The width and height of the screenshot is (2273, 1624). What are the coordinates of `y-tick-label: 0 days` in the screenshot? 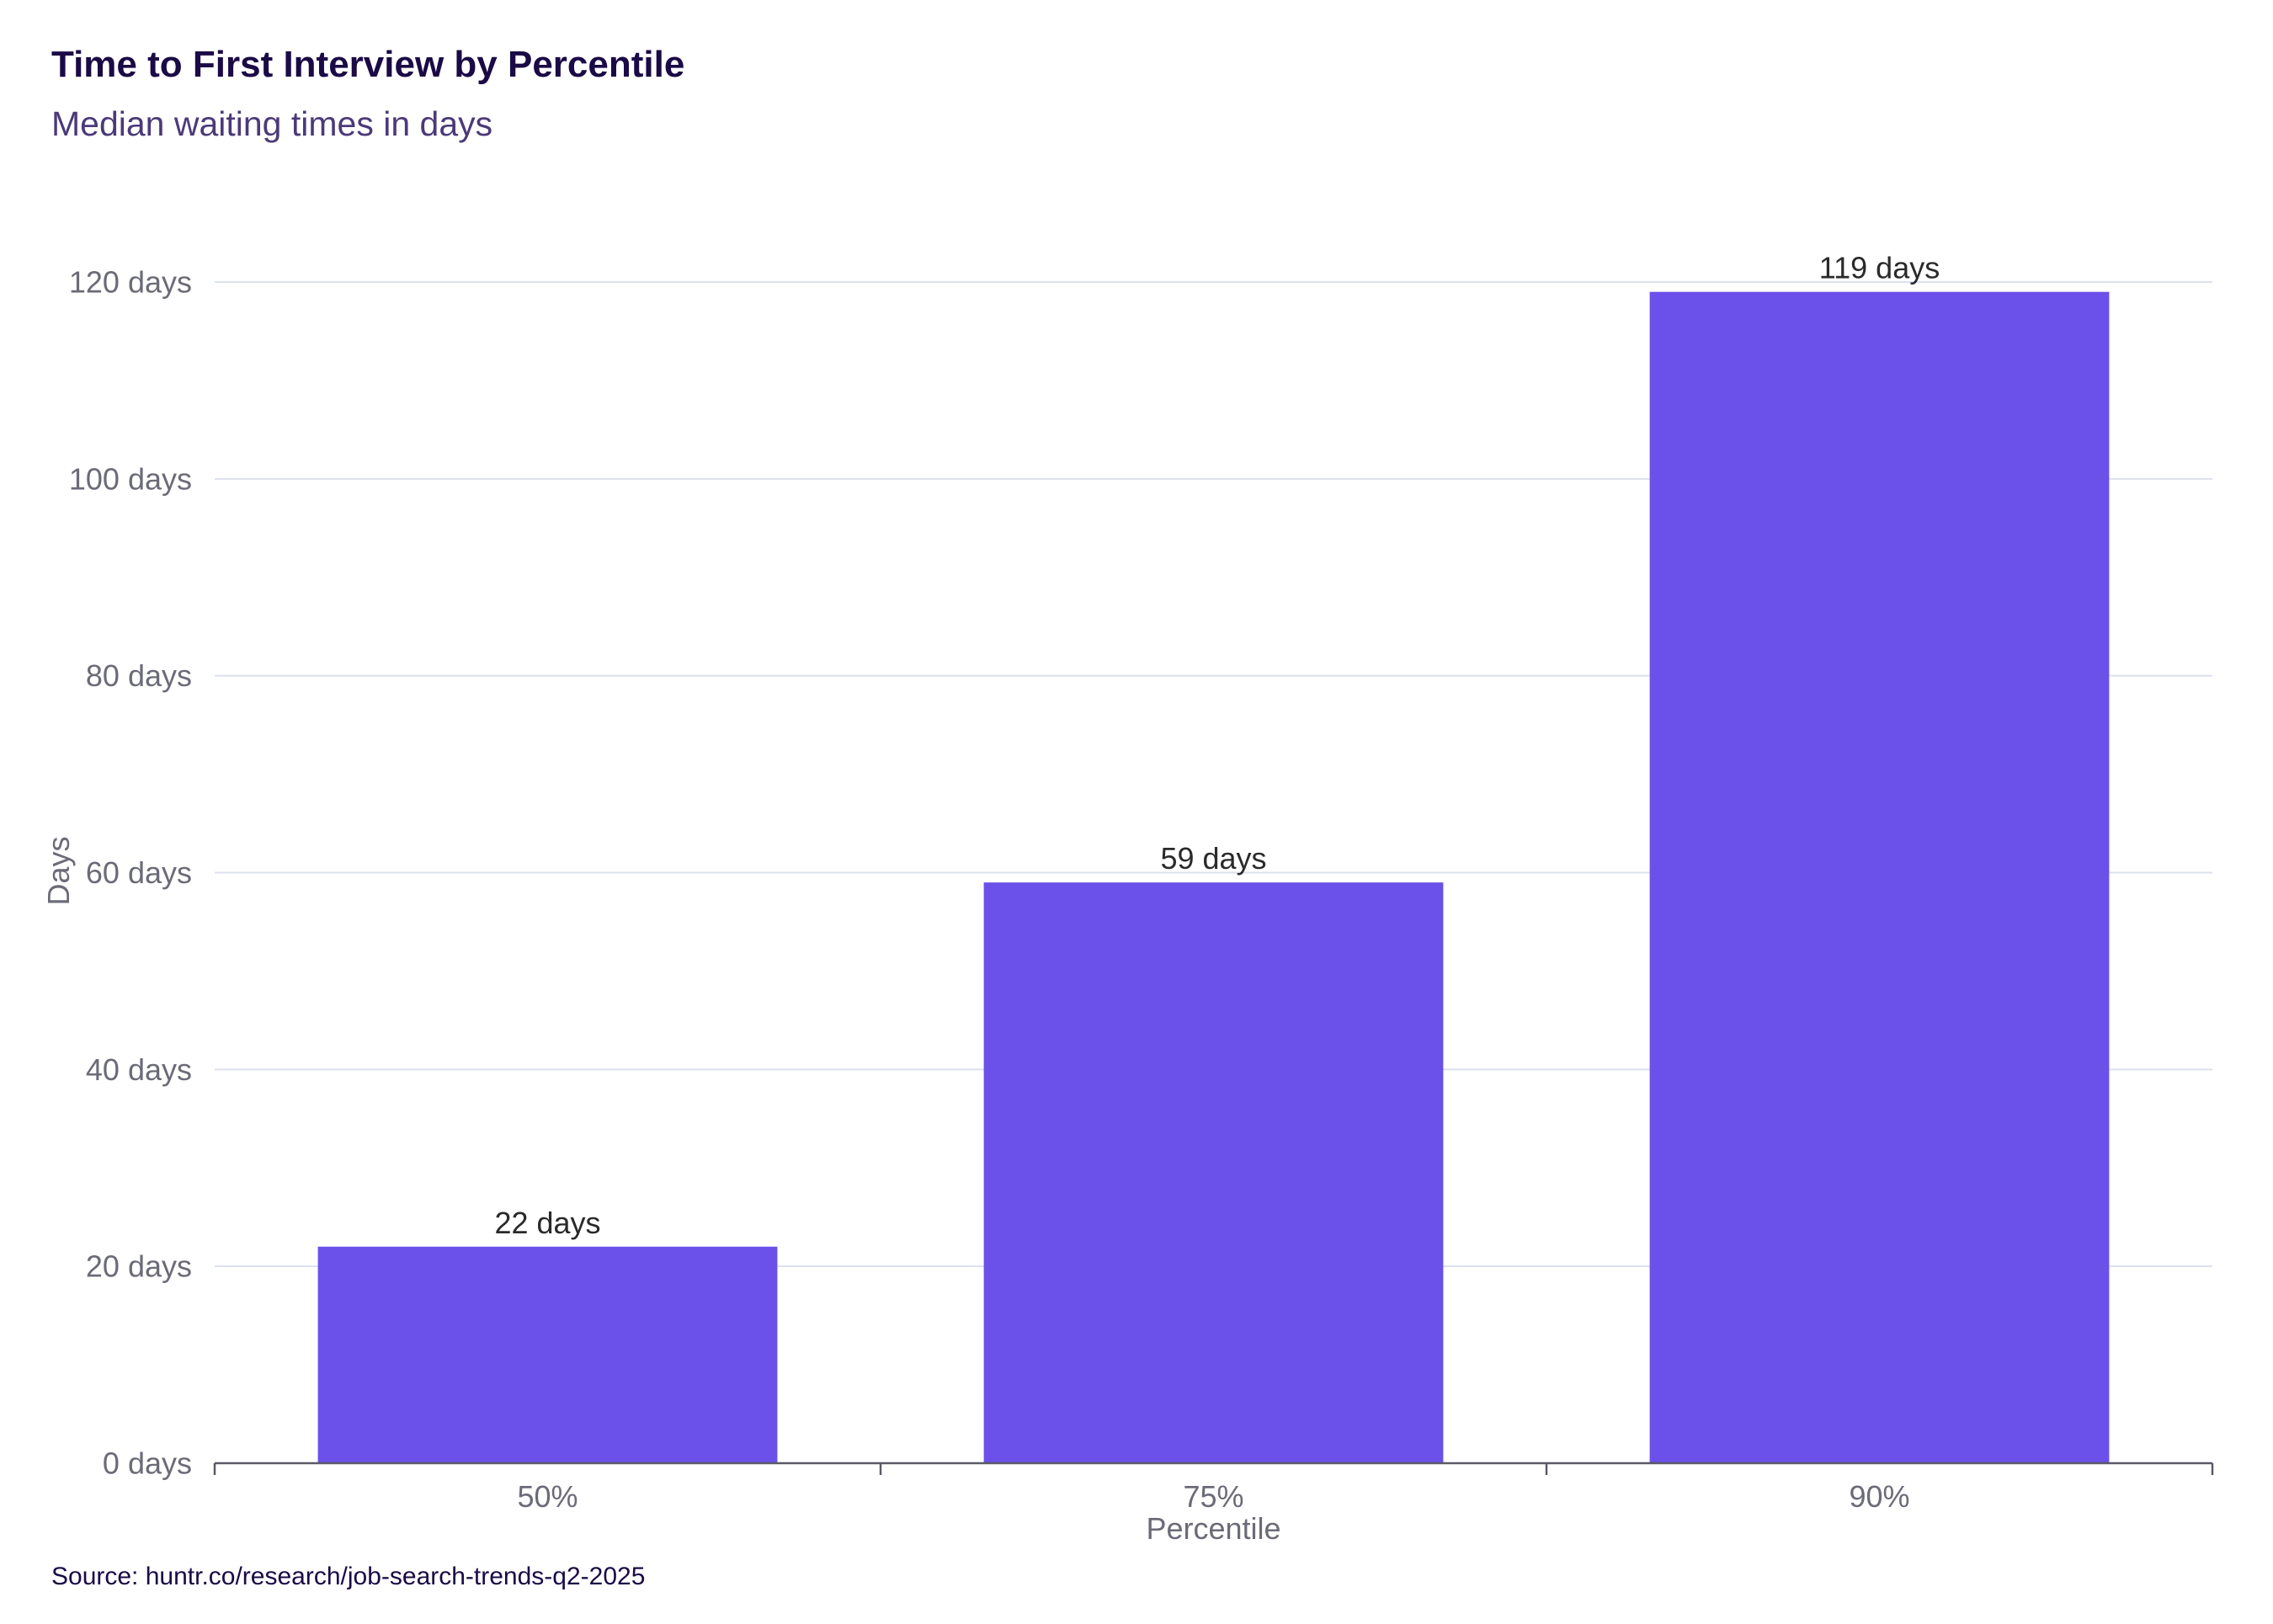 It's located at (147, 1463).